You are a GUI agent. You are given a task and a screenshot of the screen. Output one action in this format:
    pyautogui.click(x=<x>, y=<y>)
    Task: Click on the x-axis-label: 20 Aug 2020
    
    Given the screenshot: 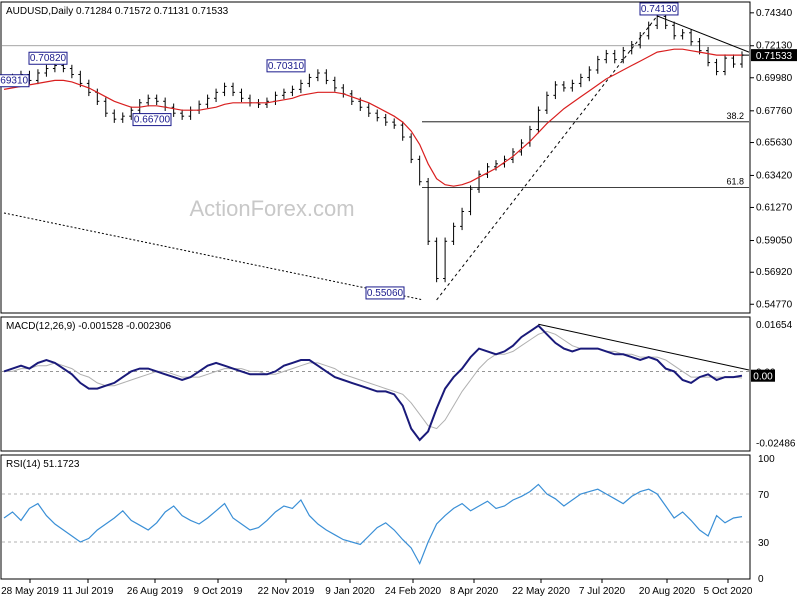 What is the action you would take?
    pyautogui.click(x=667, y=591)
    